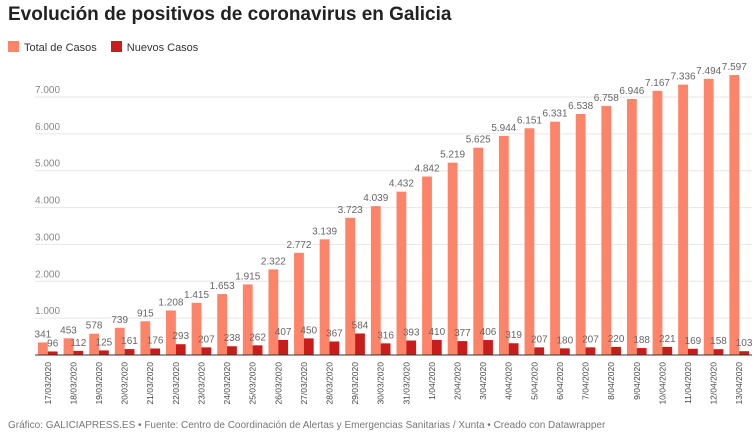  What do you see at coordinates (104, 342) in the screenshot?
I see `data-label-nuevos: 125` at bounding box center [104, 342].